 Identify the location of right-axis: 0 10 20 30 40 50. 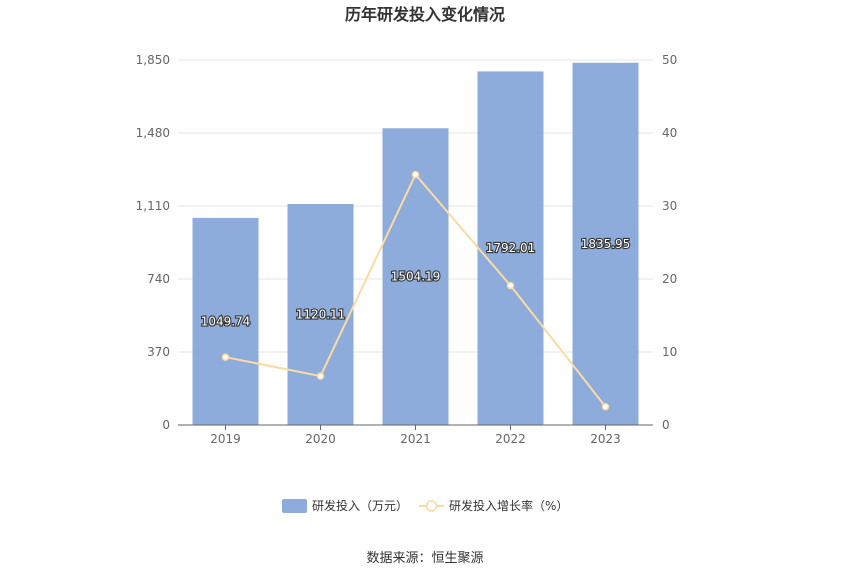
(669, 242).